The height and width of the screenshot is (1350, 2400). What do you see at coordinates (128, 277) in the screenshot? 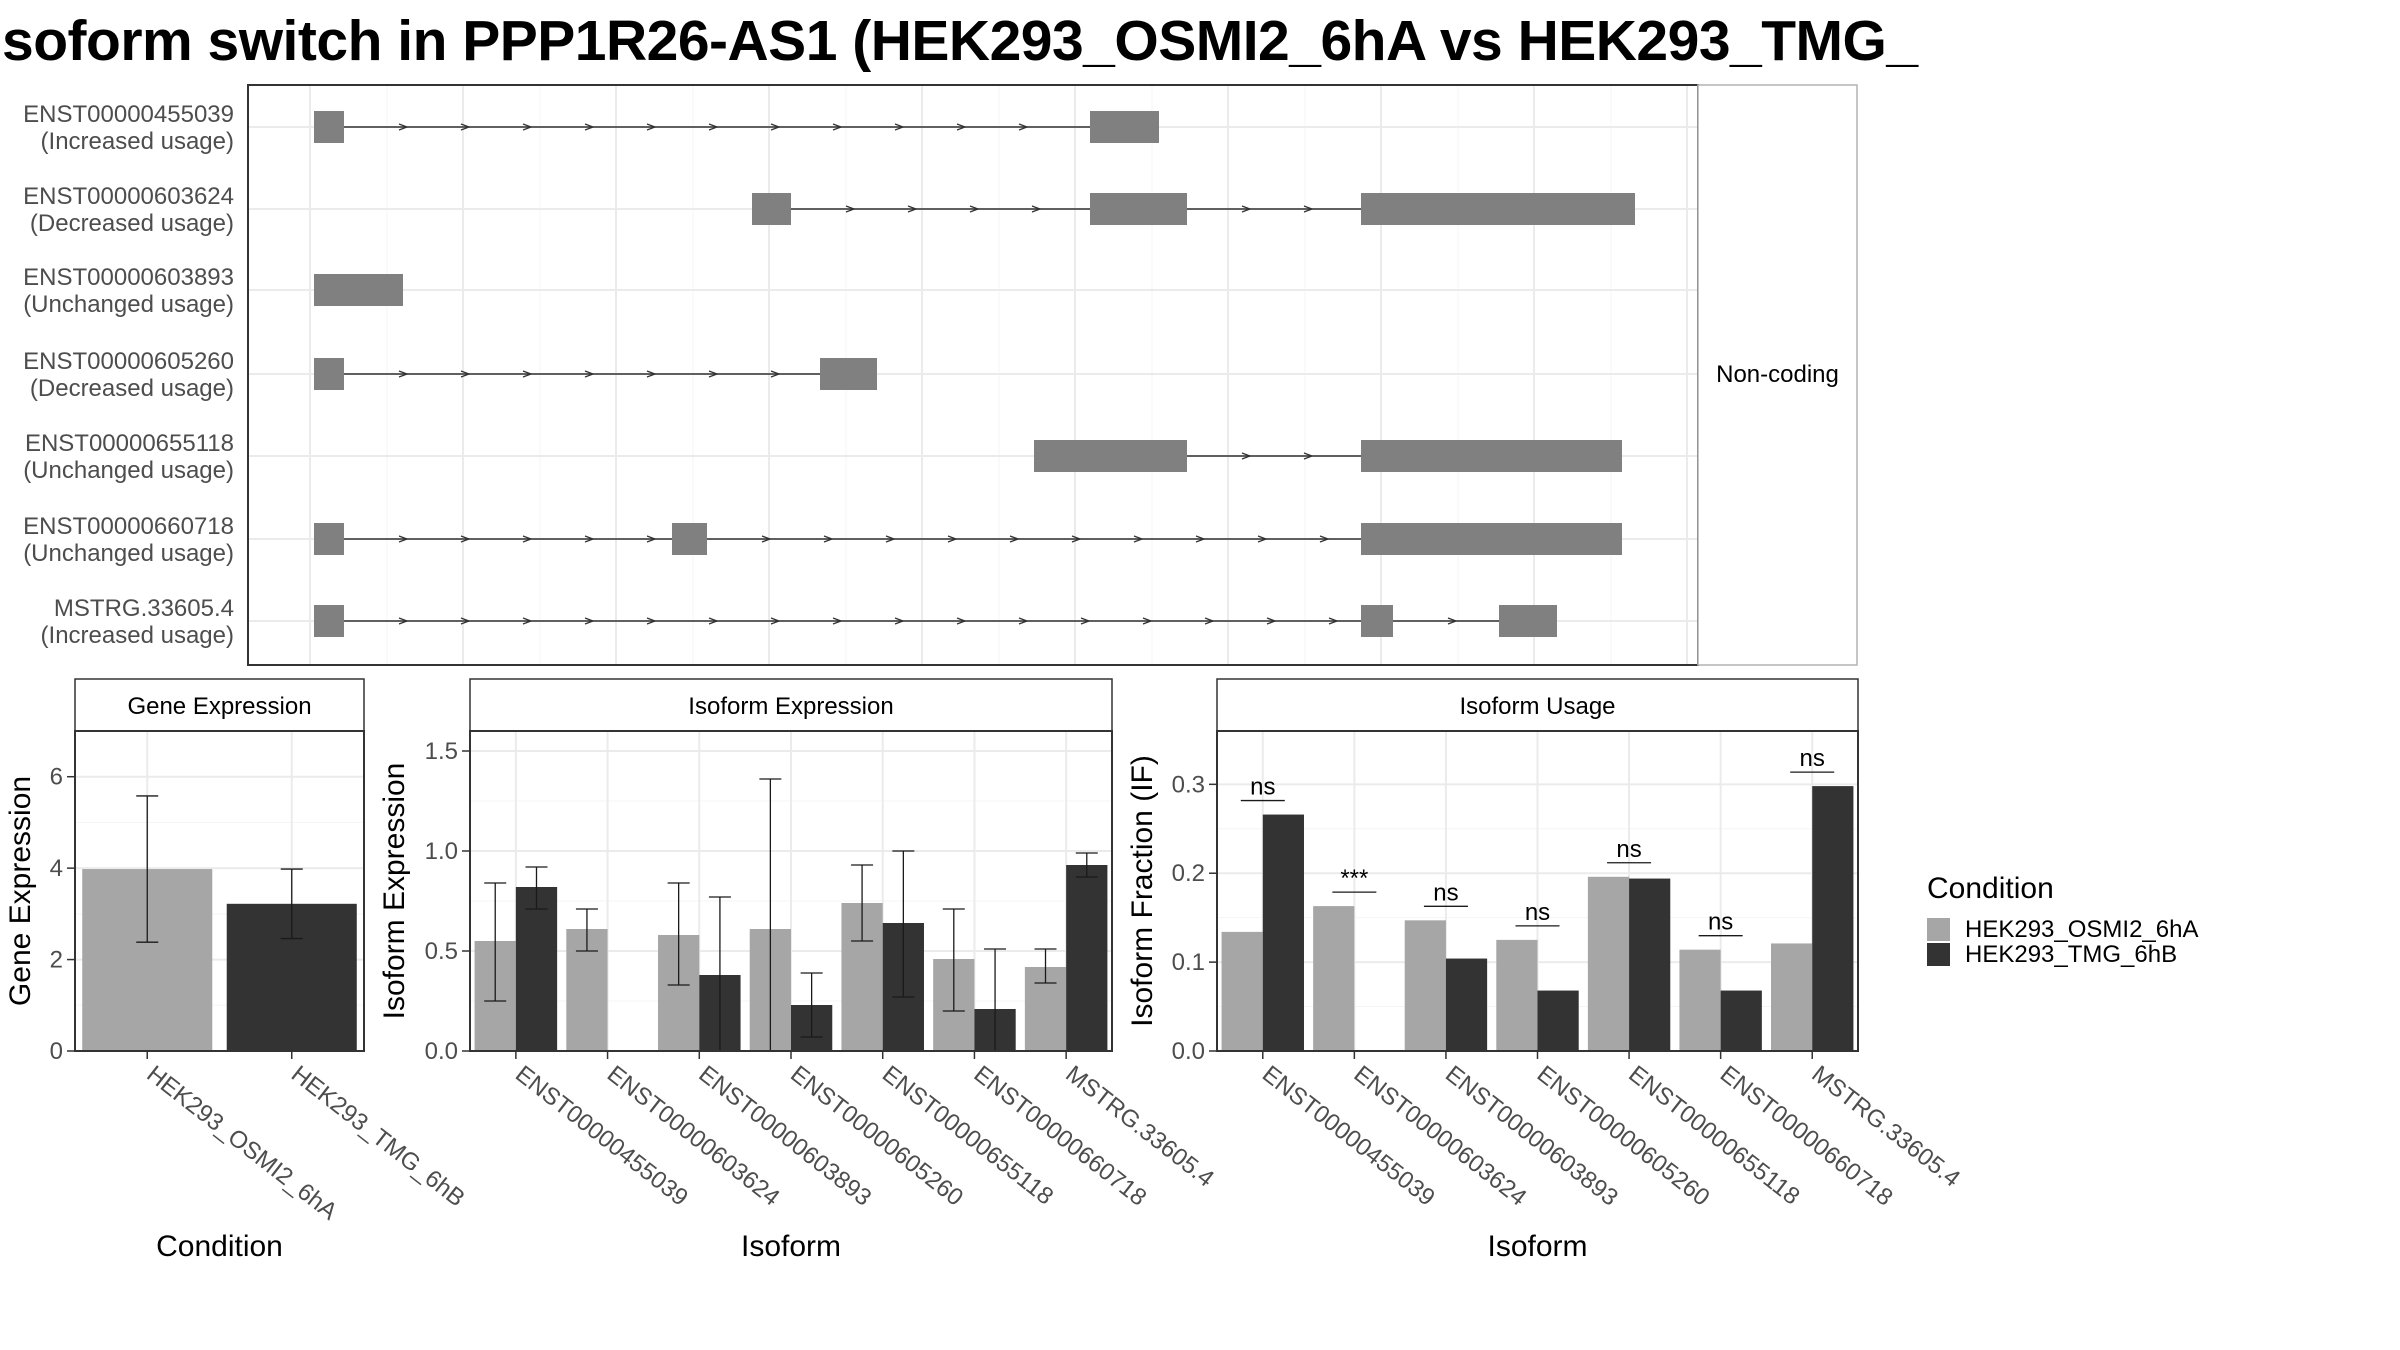
I see `transcript-id-label: ENST00000603893` at bounding box center [128, 277].